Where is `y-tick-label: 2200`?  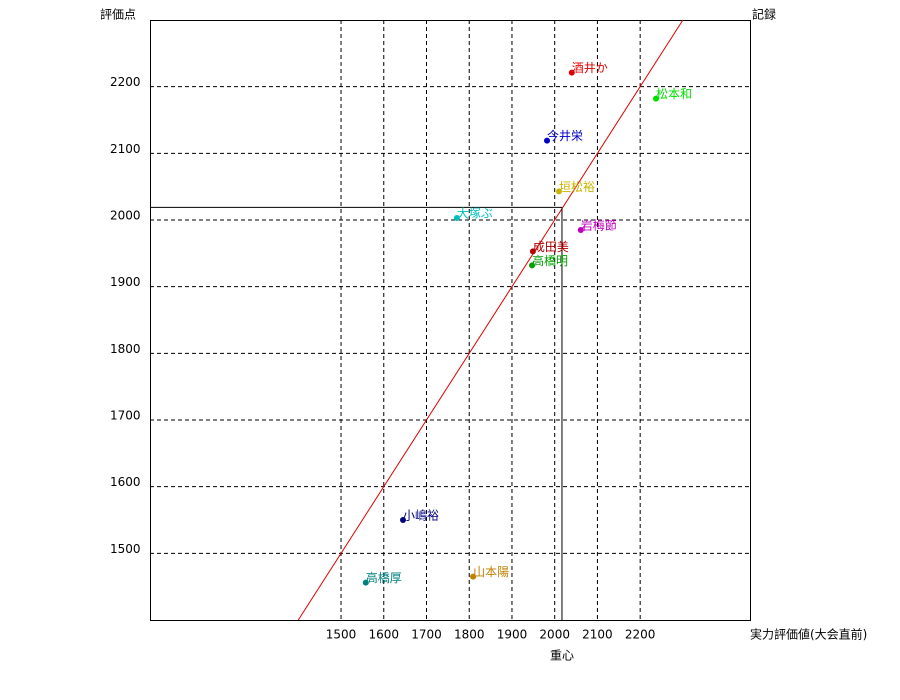
y-tick-label: 2200 is located at coordinates (125, 82).